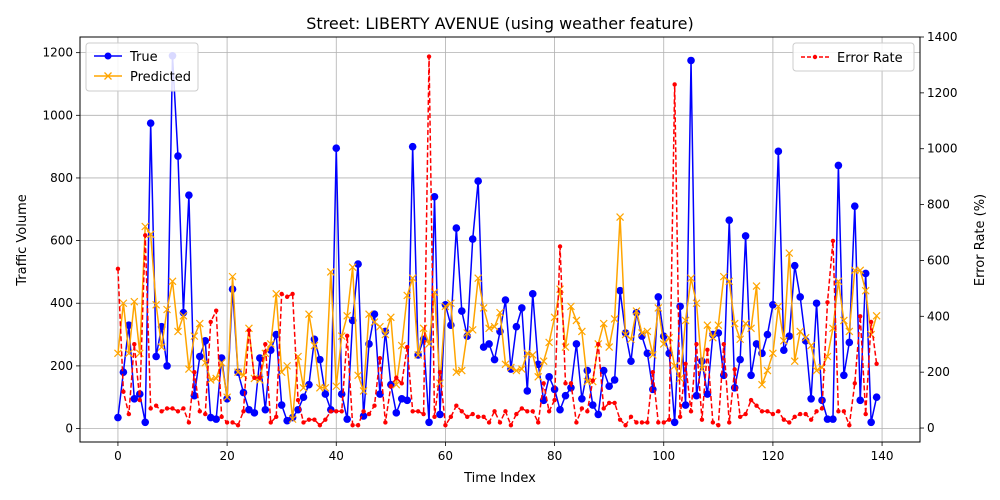 Image resolution: width=1000 pixels, height=500 pixels. What do you see at coordinates (69, 429) in the screenshot?
I see `y-left-tick-label: 0` at bounding box center [69, 429].